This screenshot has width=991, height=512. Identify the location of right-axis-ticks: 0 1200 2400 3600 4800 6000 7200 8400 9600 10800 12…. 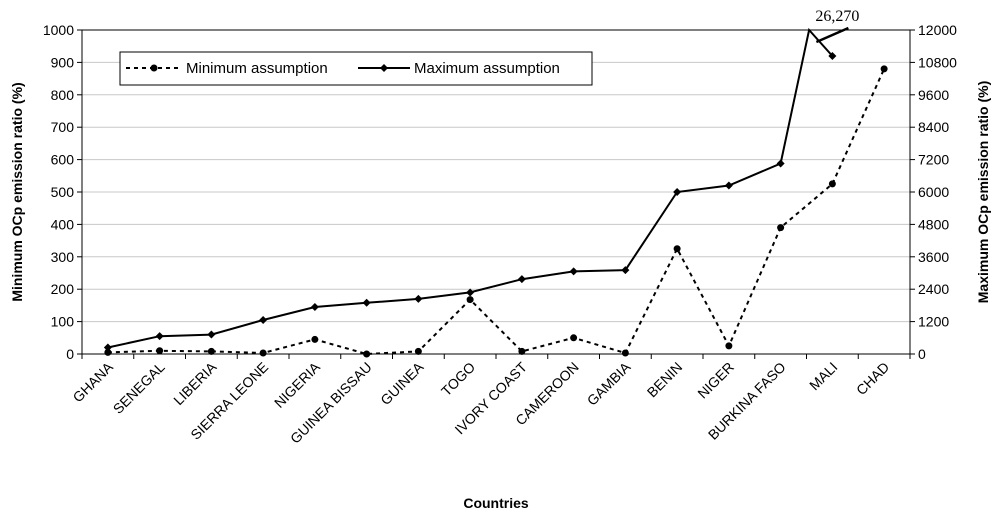
(933, 192).